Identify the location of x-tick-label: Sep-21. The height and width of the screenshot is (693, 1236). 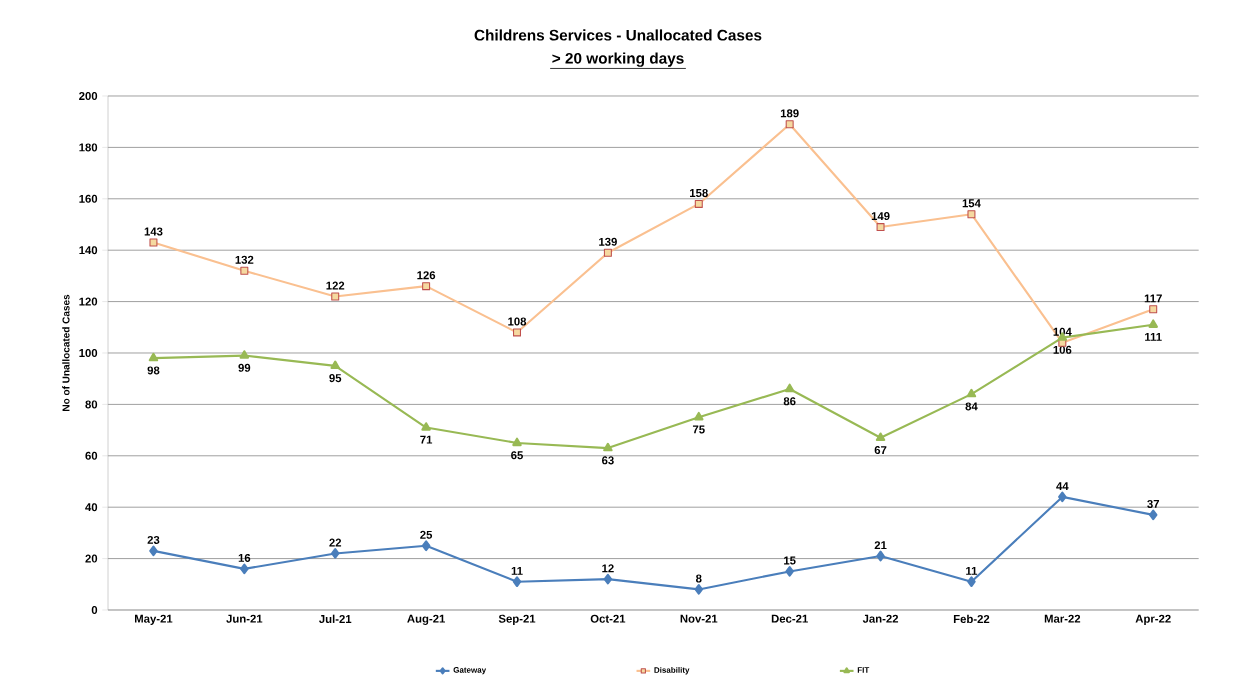
(517, 619).